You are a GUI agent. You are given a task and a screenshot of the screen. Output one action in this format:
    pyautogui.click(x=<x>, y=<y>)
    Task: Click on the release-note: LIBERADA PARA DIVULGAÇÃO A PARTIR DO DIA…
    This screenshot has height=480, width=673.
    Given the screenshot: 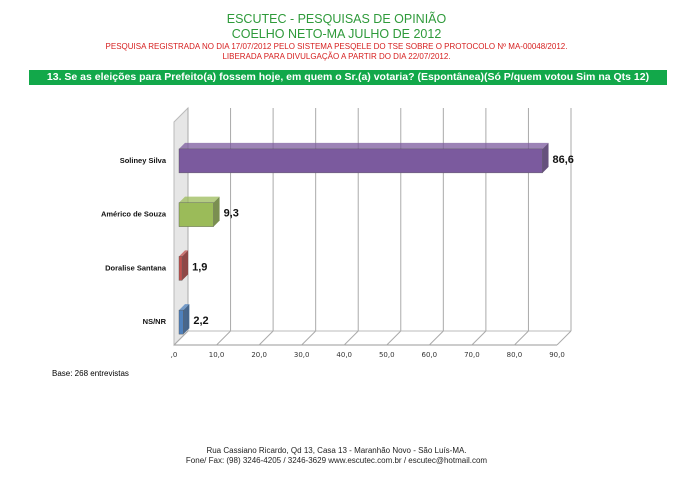 What is the action you would take?
    pyautogui.click(x=336, y=56)
    